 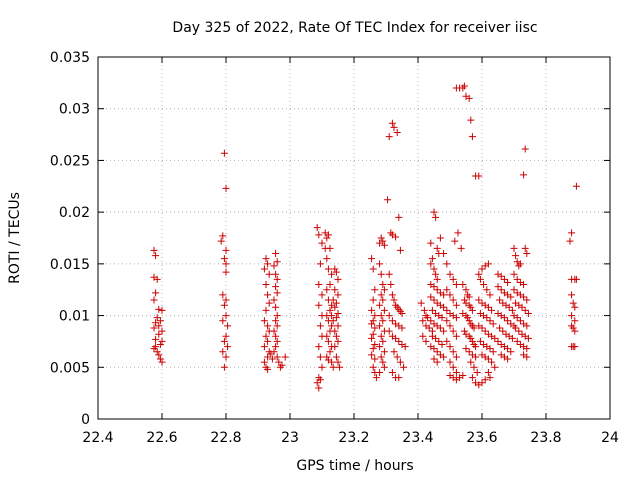 What do you see at coordinates (70, 58) in the screenshot?
I see `y-tick-label: 0.035` at bounding box center [70, 58].